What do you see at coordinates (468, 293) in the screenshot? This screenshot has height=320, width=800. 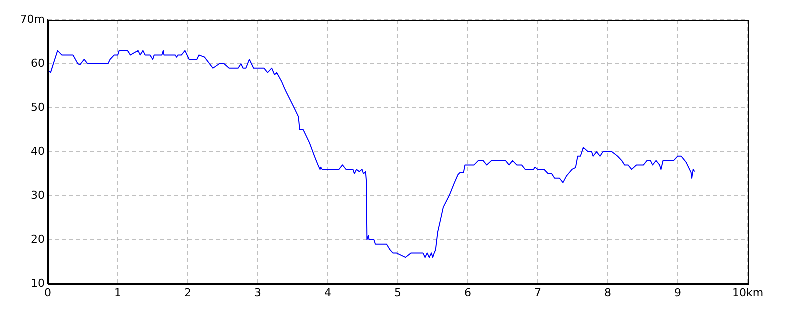 I see `x-tick-label: 6` at bounding box center [468, 293].